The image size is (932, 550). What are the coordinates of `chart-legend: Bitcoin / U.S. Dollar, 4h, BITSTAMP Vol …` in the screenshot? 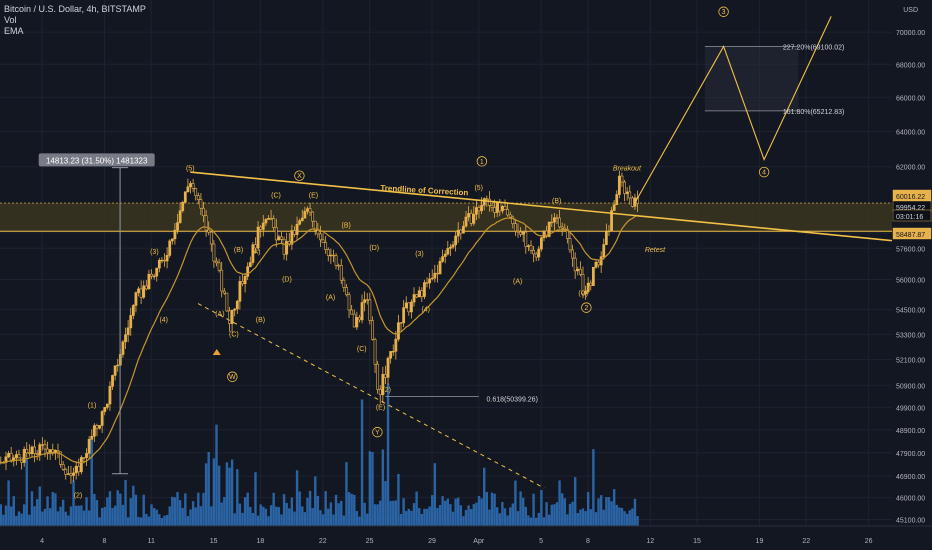 It's located at (75, 20).